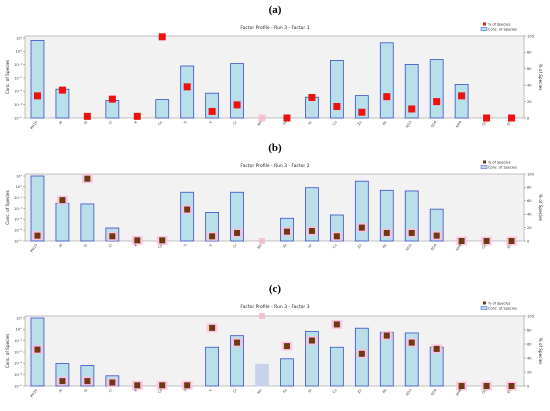  I want to click on y-tick-label: 10⁻¹, so click(18, 341).